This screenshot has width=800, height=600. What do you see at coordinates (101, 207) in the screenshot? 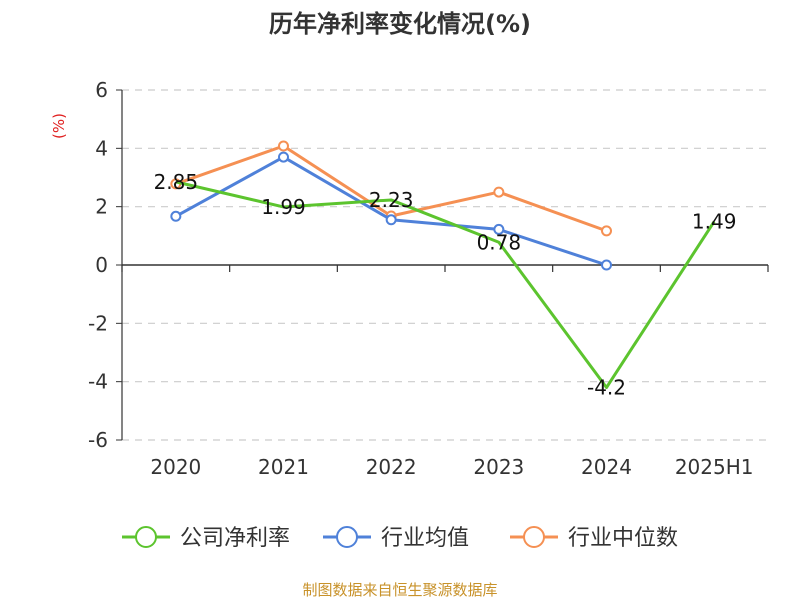
I see `y-tick-label: 2` at bounding box center [101, 207].